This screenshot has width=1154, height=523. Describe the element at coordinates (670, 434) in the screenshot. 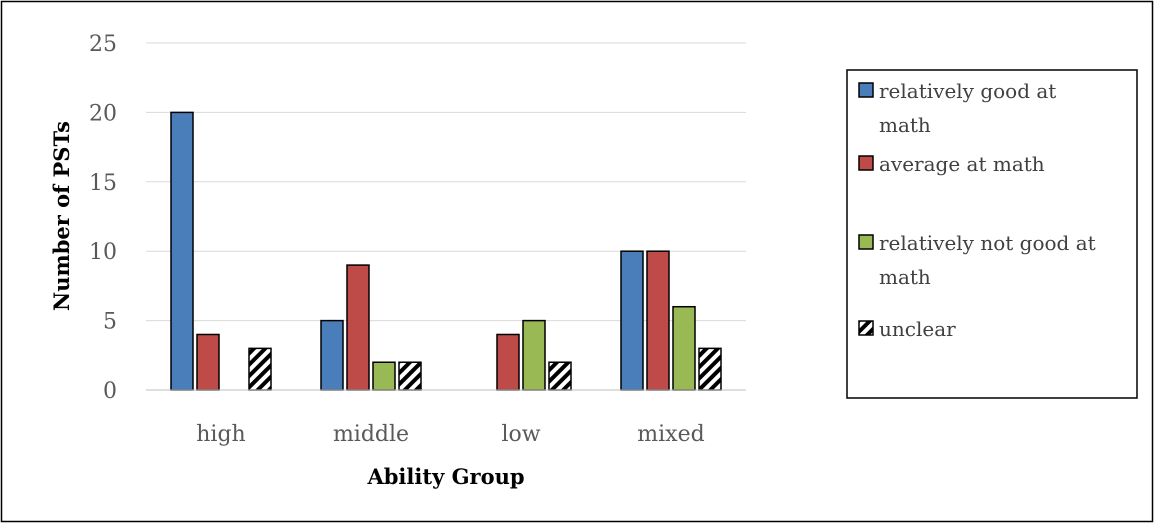

I see `x-tick-label: mixed` at that location.